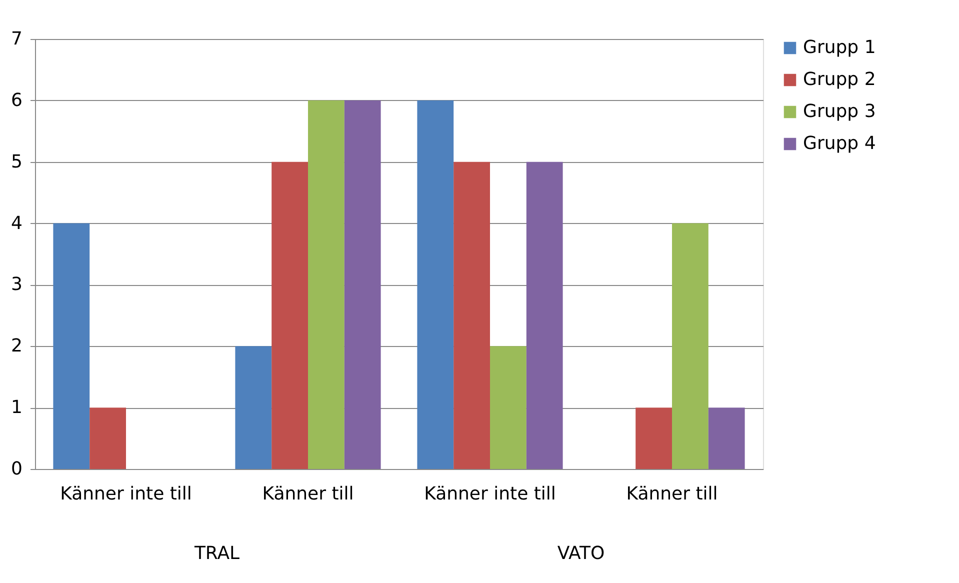 This screenshot has height=583, width=959. What do you see at coordinates (839, 47) in the screenshot?
I see `legend-label: Grupp 1` at bounding box center [839, 47].